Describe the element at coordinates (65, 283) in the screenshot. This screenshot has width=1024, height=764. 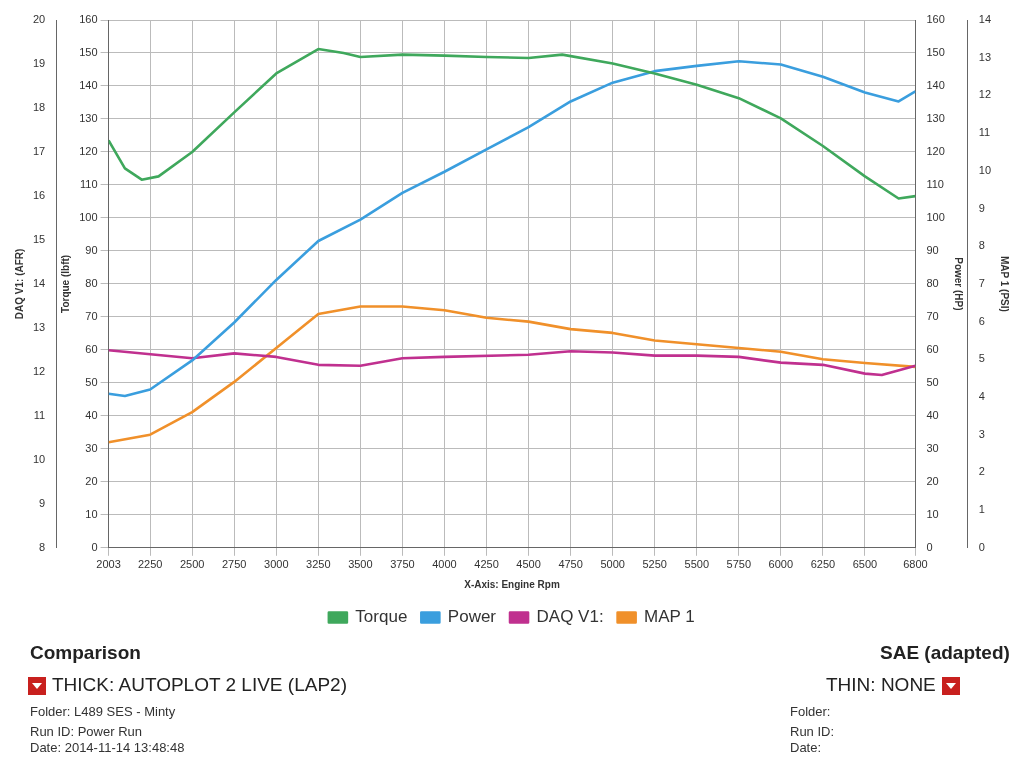
I see `y-axis-title: Torque (lbft)` at that location.